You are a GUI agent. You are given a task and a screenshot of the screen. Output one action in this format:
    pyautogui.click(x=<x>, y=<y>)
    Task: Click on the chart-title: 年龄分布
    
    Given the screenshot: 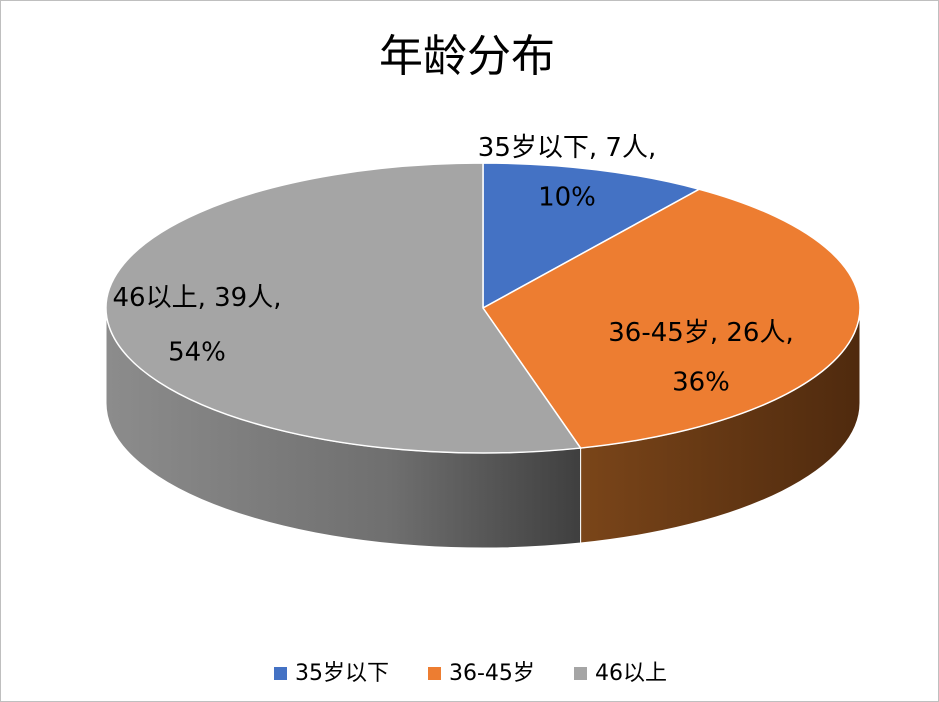 What is the action you would take?
    pyautogui.click(x=467, y=56)
    